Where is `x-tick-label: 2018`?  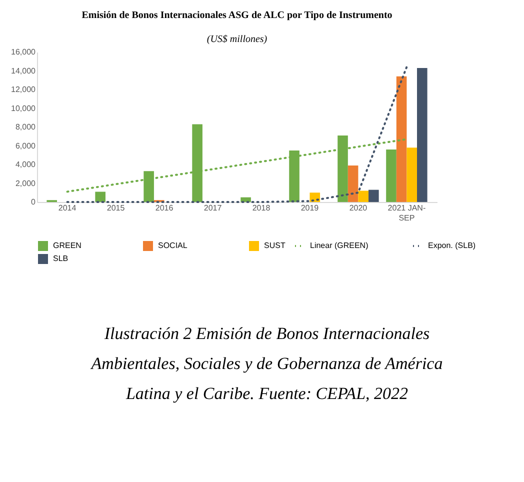 x-tick-label: 2018 is located at coordinates (261, 208).